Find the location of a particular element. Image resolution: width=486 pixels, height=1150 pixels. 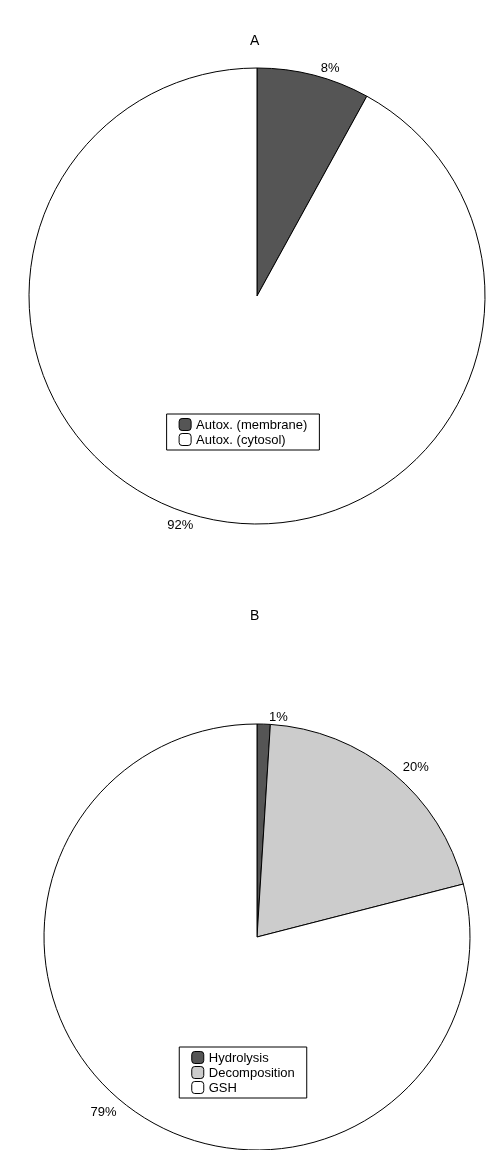

legend-label: Decomposition is located at coordinates (251, 1072).